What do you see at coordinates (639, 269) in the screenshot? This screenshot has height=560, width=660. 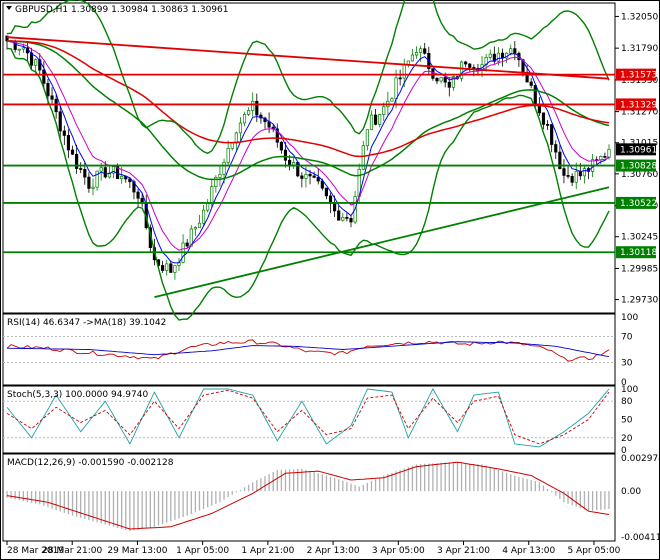 I see `main-y-tick-label: 1.29985` at bounding box center [639, 269].